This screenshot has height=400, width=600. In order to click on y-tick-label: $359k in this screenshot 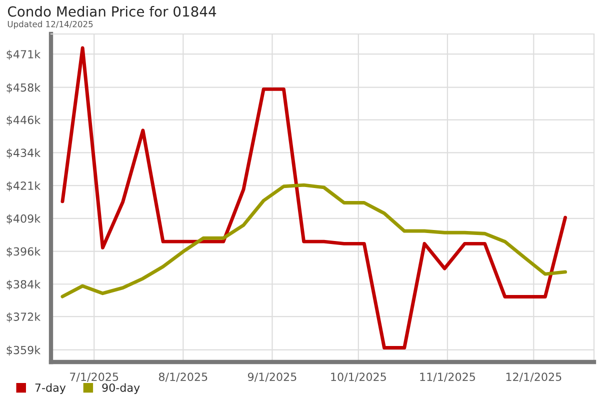, I will do `click(23, 351)`.